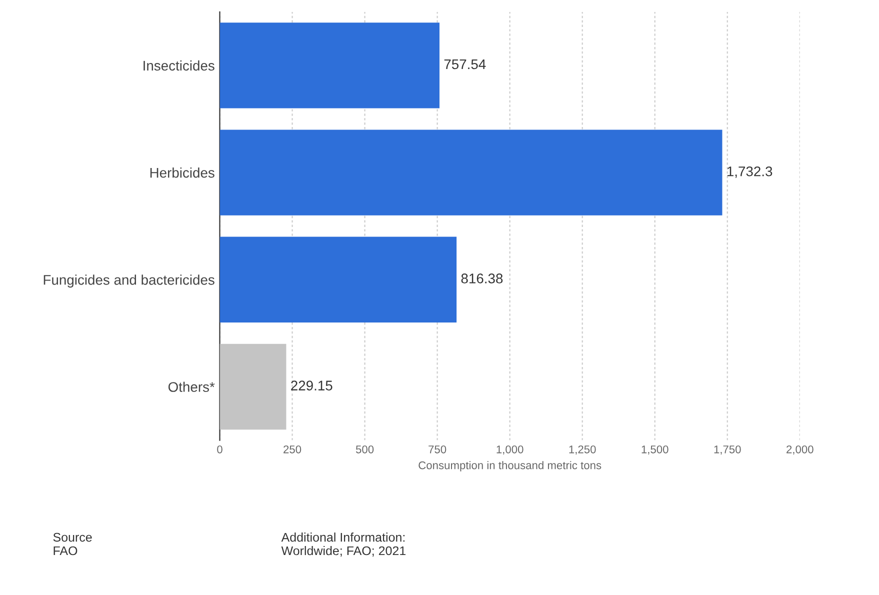 This screenshot has height=595, width=879. I want to click on x-tick-label: 0, so click(219, 449).